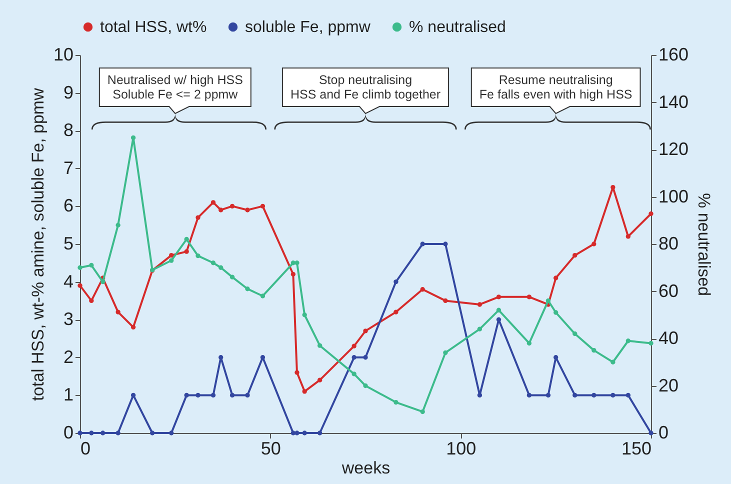 The width and height of the screenshot is (731, 484). I want to click on y-tick-label: 5, so click(68, 244).